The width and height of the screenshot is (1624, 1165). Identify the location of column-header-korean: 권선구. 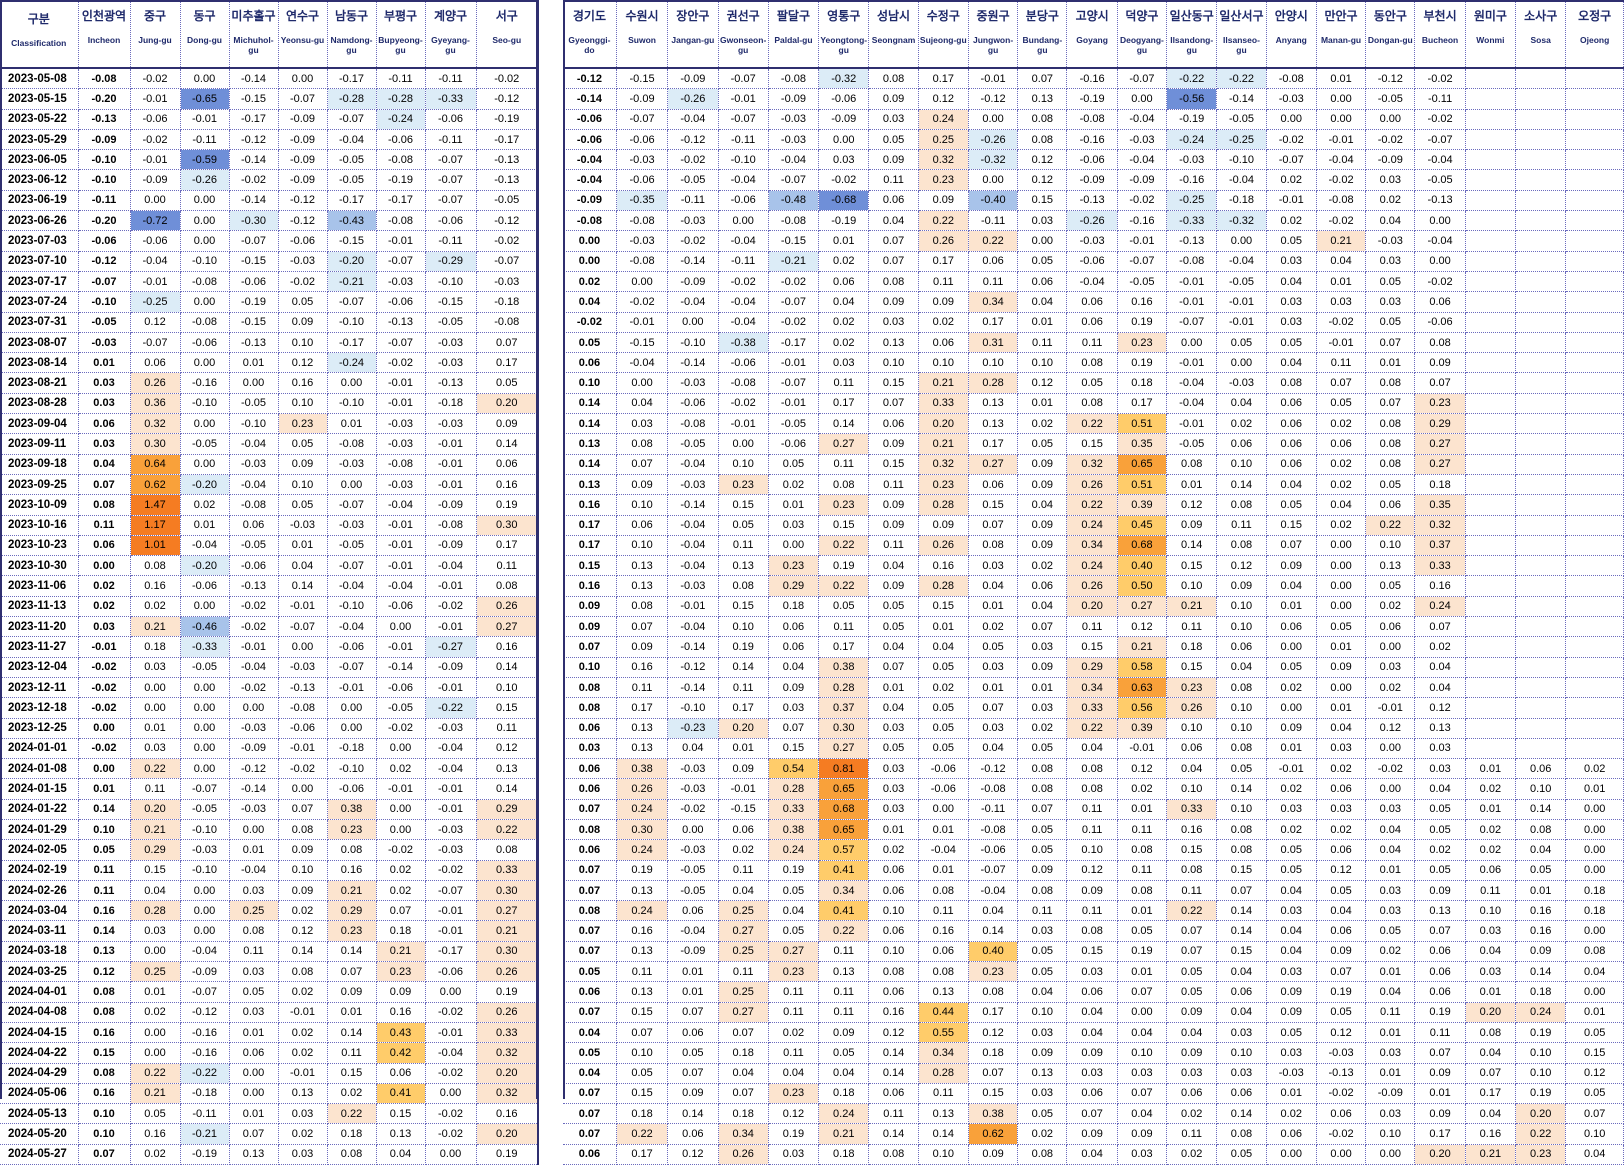
(743, 16).